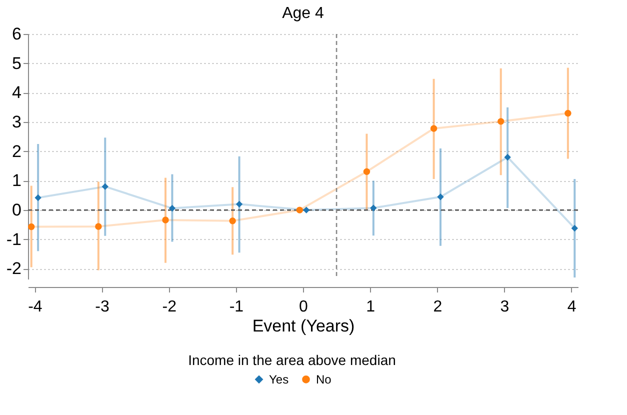 The image size is (627, 415). What do you see at coordinates (17, 122) in the screenshot?
I see `y-tick-label: 3` at bounding box center [17, 122].